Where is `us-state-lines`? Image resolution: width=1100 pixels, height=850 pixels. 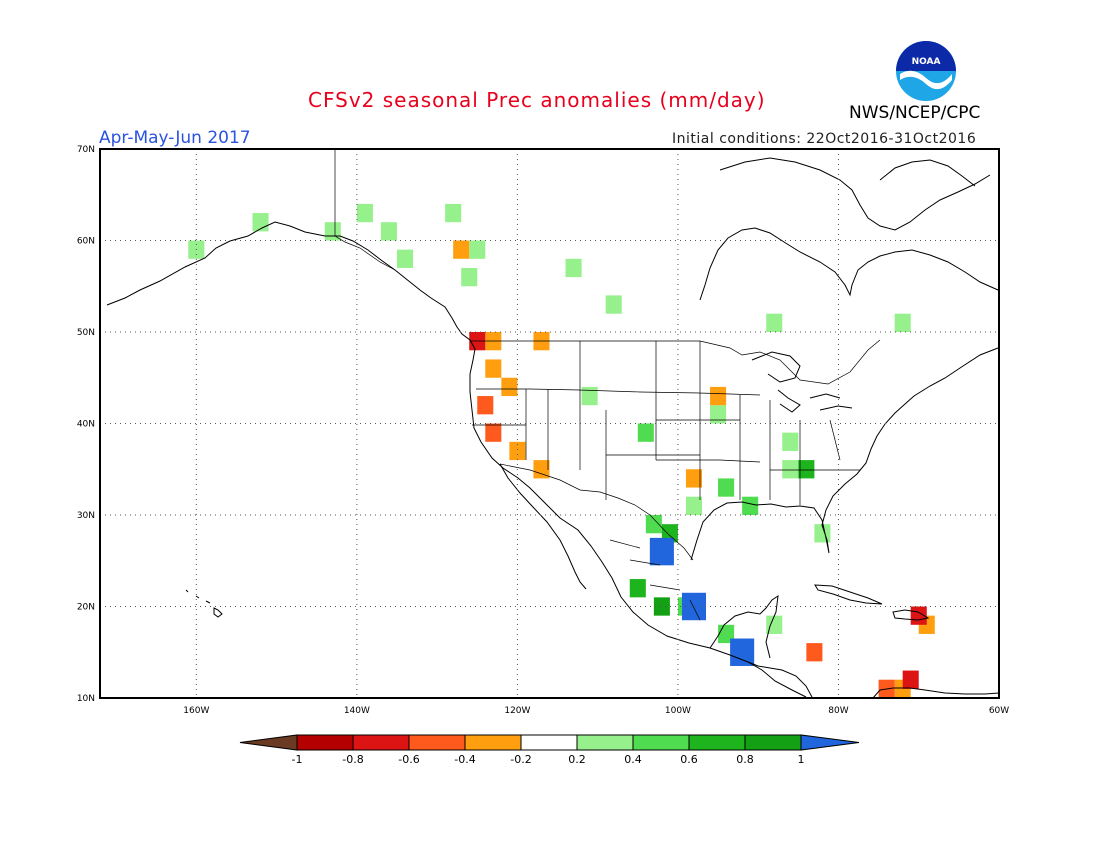
us-state-lines is located at coordinates (666, 423).